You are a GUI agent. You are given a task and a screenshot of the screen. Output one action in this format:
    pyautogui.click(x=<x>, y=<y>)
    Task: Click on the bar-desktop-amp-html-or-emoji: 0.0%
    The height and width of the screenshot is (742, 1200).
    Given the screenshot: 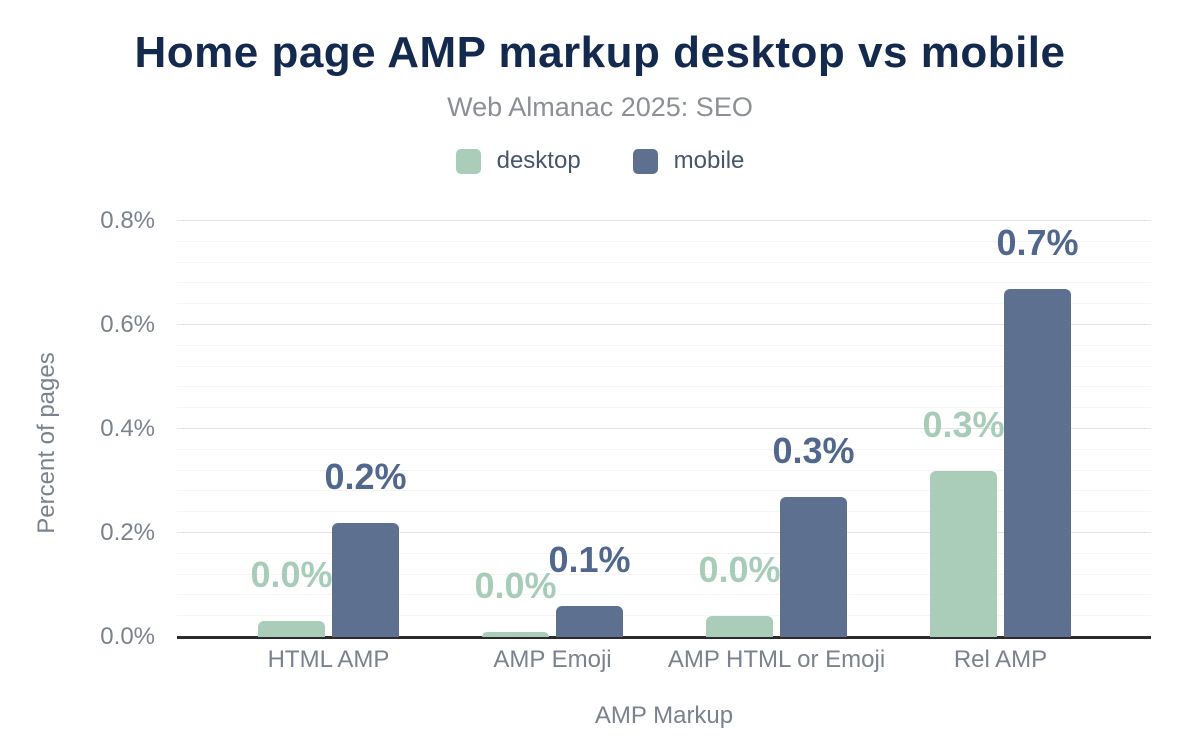 What is the action you would take?
    pyautogui.click(x=739, y=594)
    